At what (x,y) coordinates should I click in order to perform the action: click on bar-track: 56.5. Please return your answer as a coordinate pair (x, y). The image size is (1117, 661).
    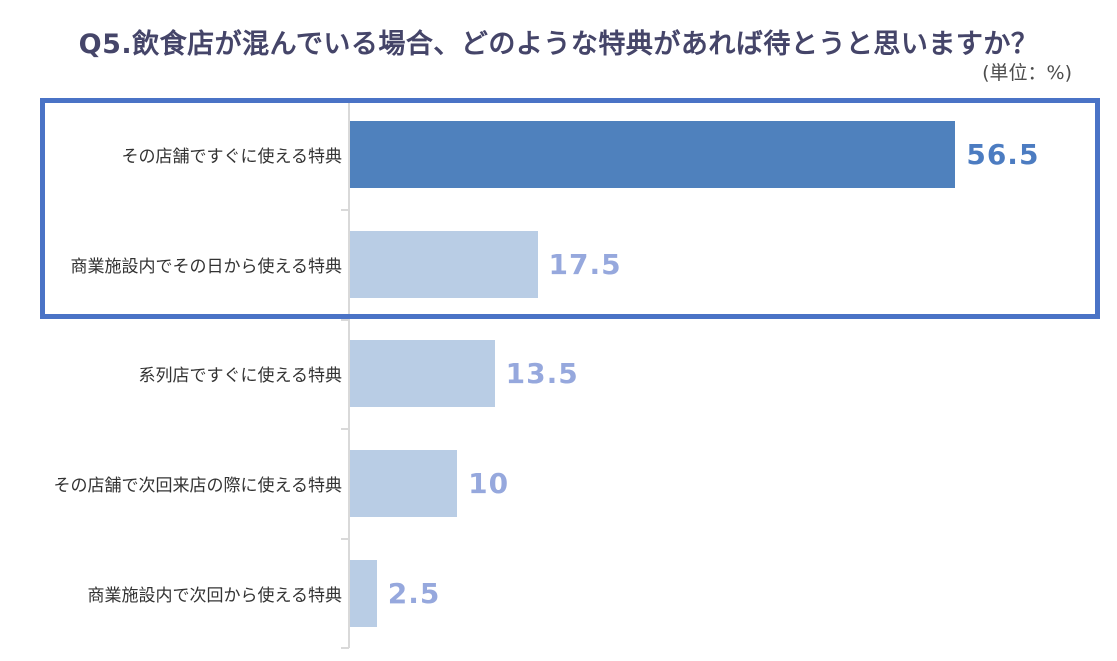
    Looking at the image, I should click on (725, 155).